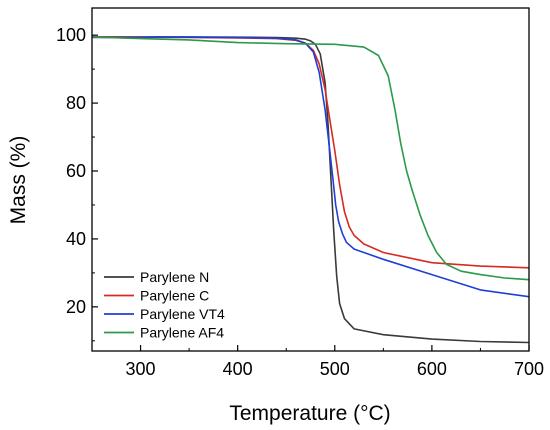 The image size is (550, 430). Describe the element at coordinates (238, 369) in the screenshot. I see `x-tick-label: 400` at that location.